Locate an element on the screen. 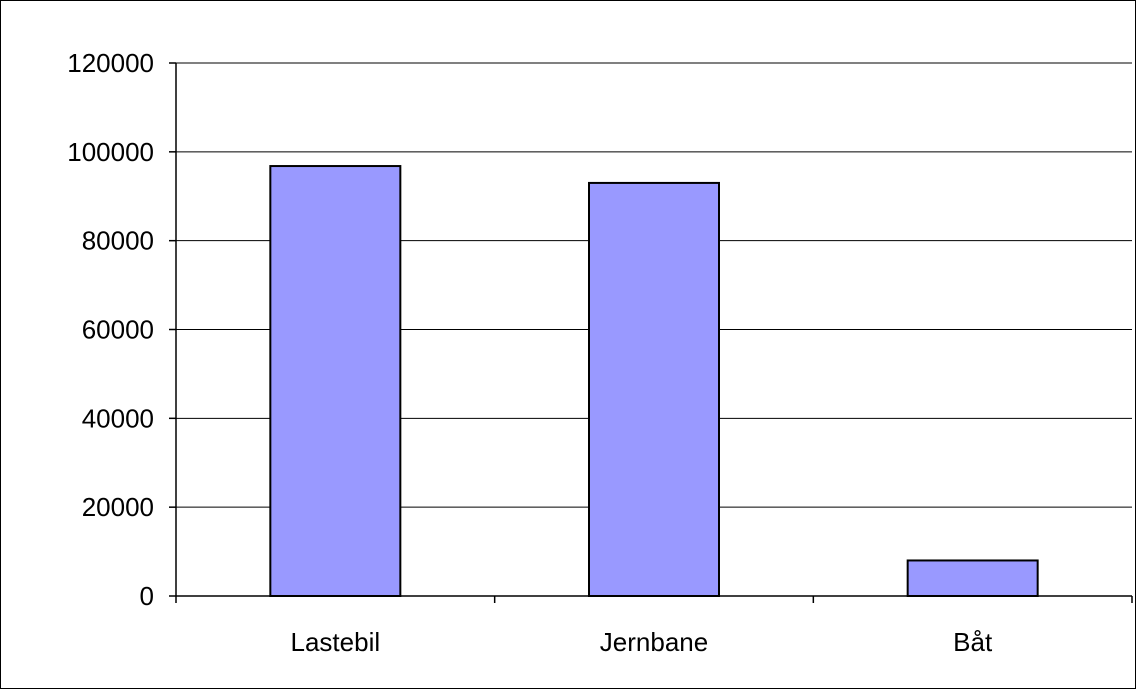  bar-båt is located at coordinates (972, 578).